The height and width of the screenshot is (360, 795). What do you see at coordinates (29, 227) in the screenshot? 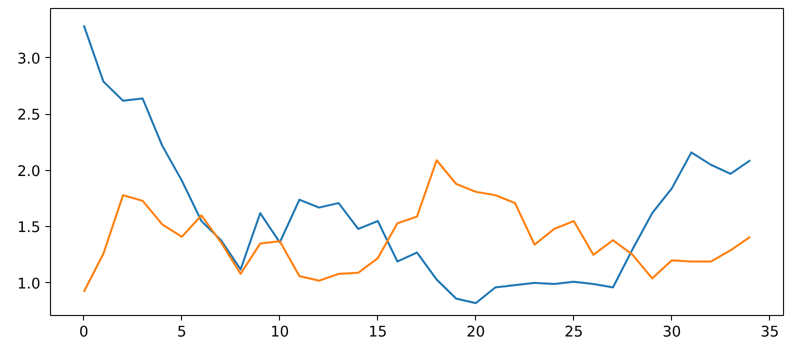
I see `y-tick-label: 1.5` at bounding box center [29, 227].